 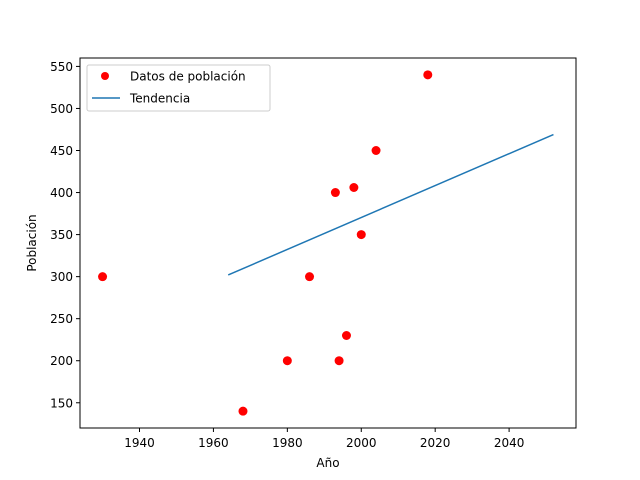 I want to click on y-tick-label-6: 450, so click(x=61, y=151).